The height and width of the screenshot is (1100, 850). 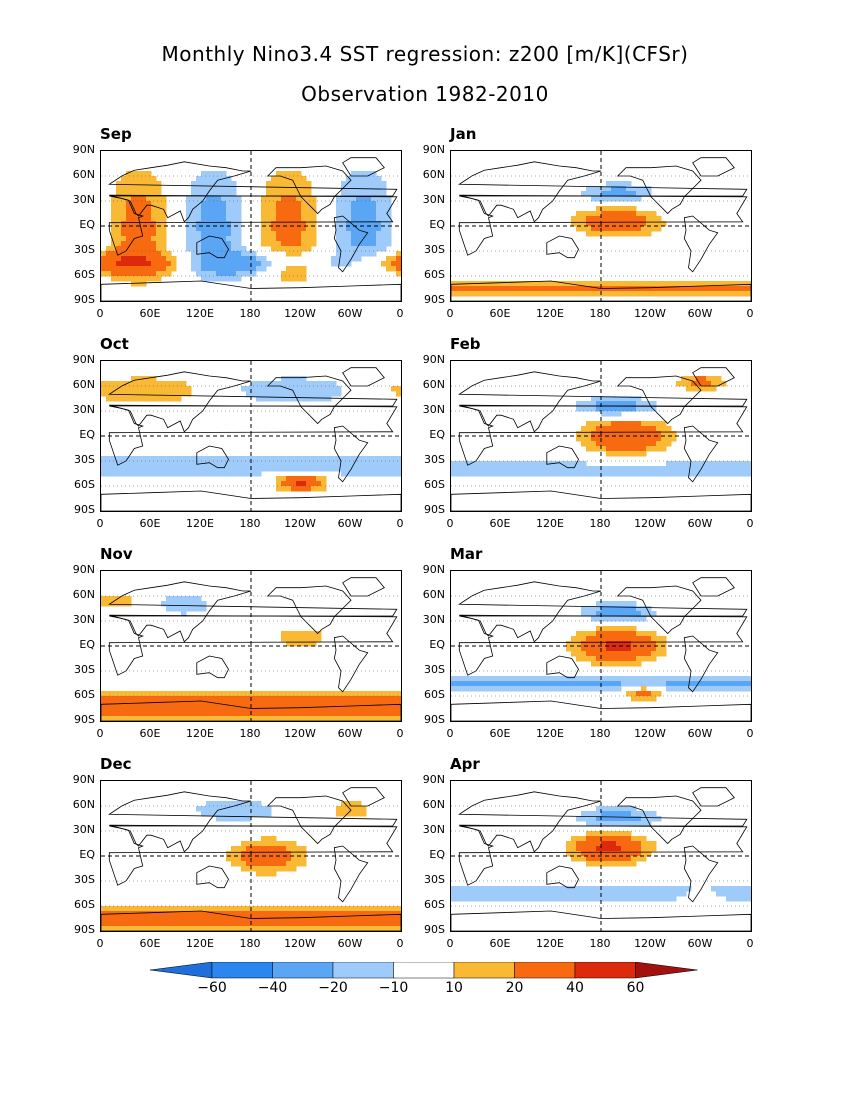 I want to click on colorbar-svg, so click(x=423, y=970).